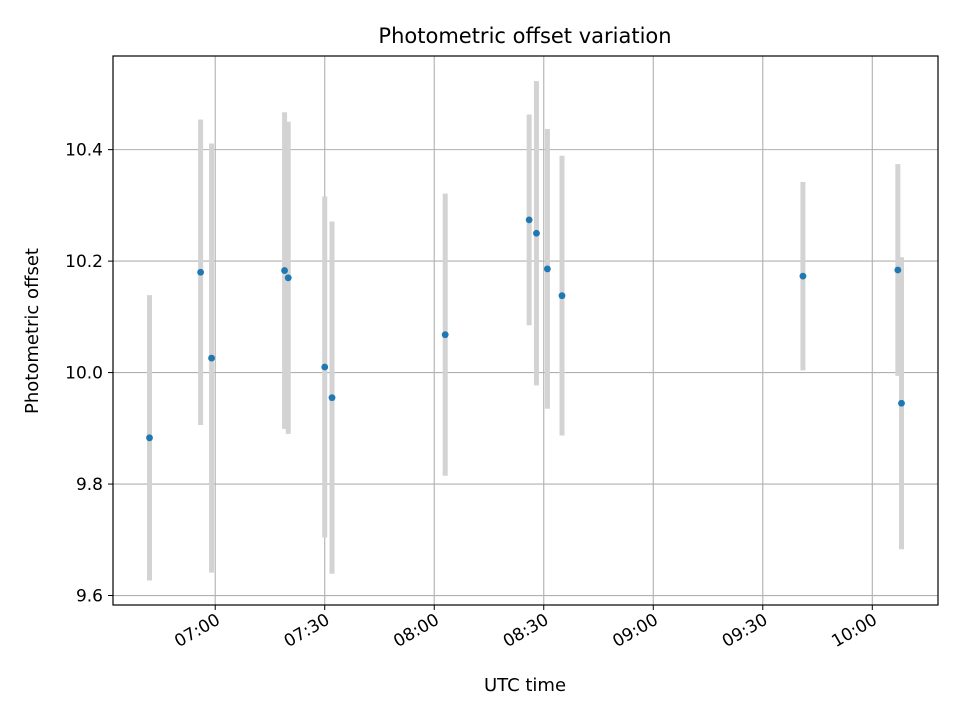 The width and height of the screenshot is (960, 720). Describe the element at coordinates (32, 331) in the screenshot. I see `y-axis-label: Photometric offset` at that location.